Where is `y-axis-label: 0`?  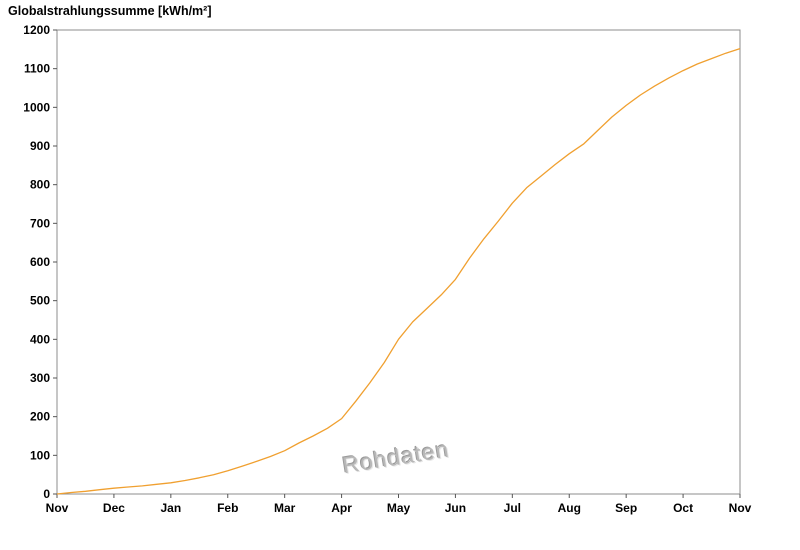 y-axis-label: 0 is located at coordinates (46, 494).